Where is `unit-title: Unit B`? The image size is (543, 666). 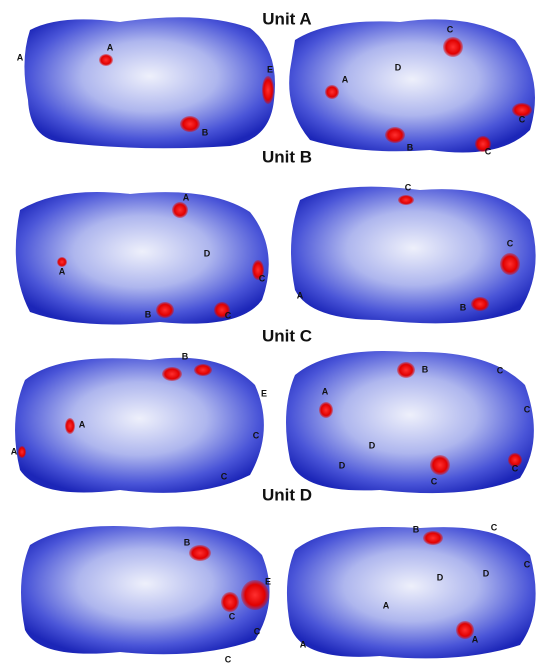 unit-title: Unit B is located at coordinates (287, 156).